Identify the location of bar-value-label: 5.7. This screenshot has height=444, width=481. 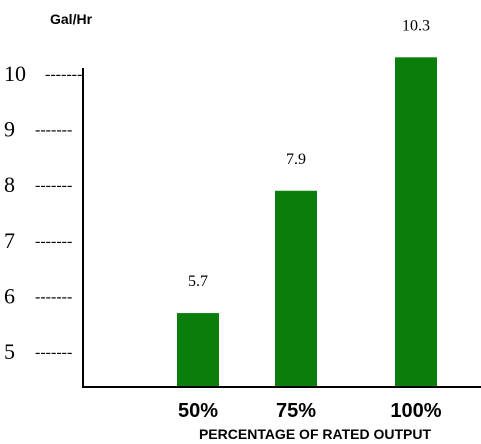
(198, 281).